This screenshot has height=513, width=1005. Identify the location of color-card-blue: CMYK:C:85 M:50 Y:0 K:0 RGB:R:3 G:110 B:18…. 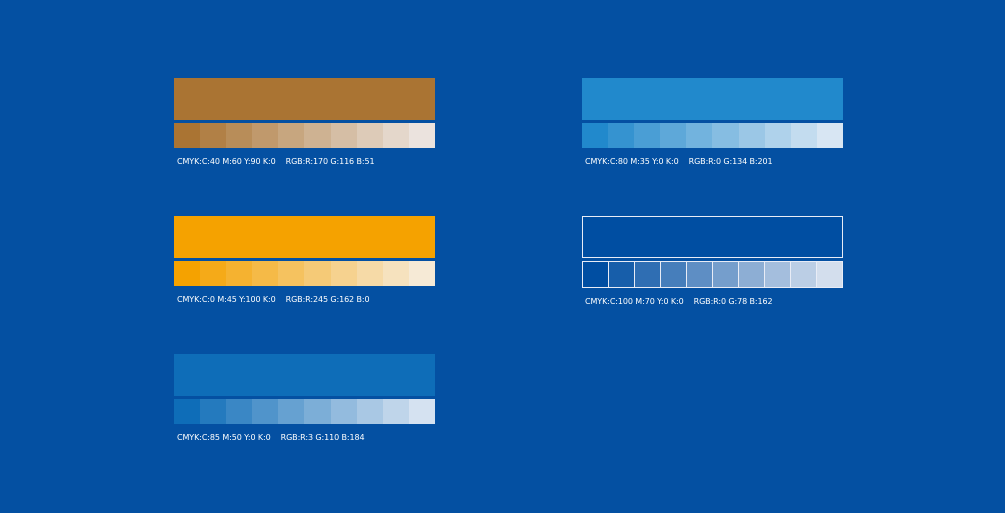
(304, 398).